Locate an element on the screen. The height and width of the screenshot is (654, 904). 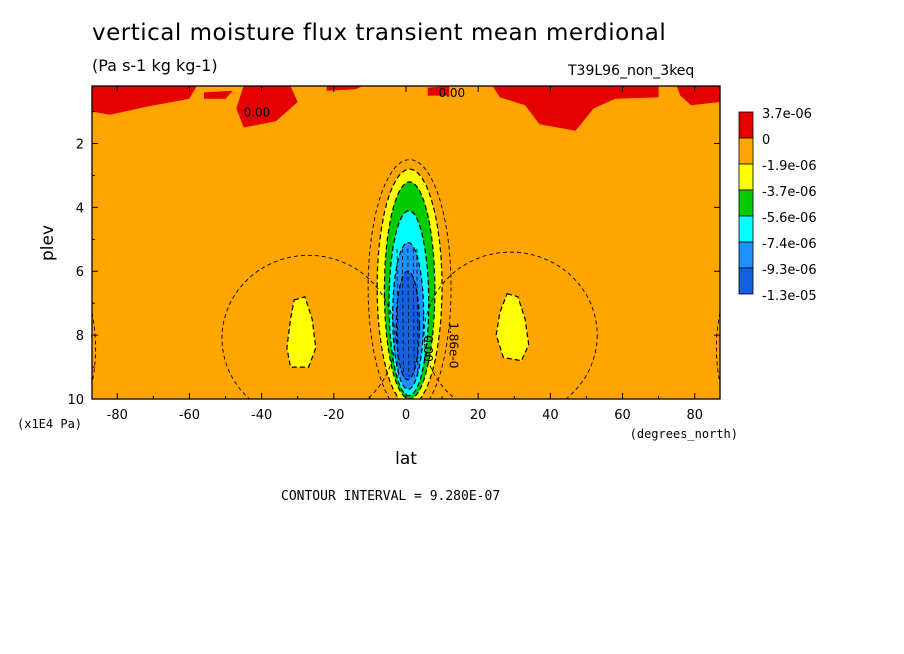
x-tick-label: -80 is located at coordinates (117, 415).